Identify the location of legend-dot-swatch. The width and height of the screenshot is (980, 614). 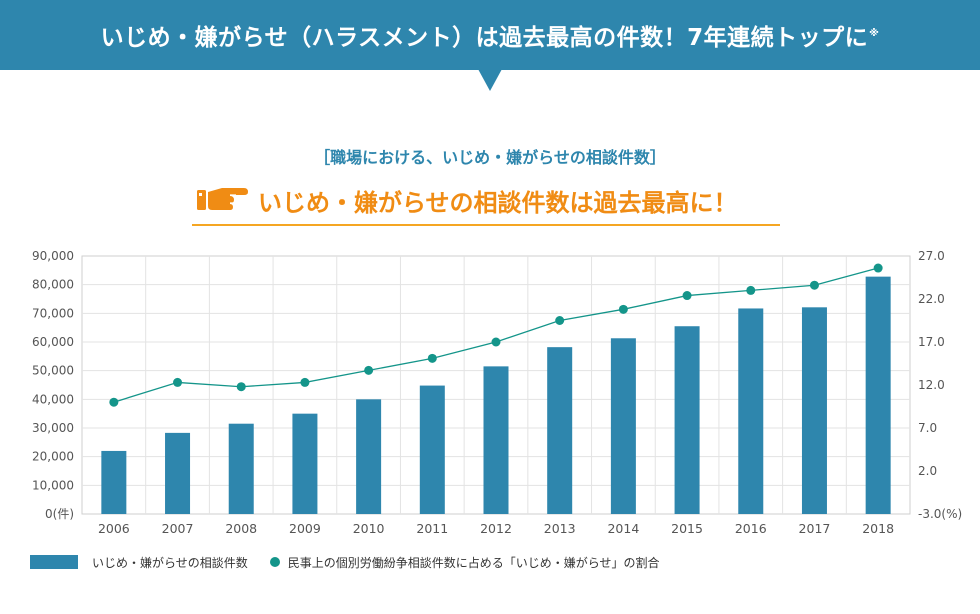
(274, 562).